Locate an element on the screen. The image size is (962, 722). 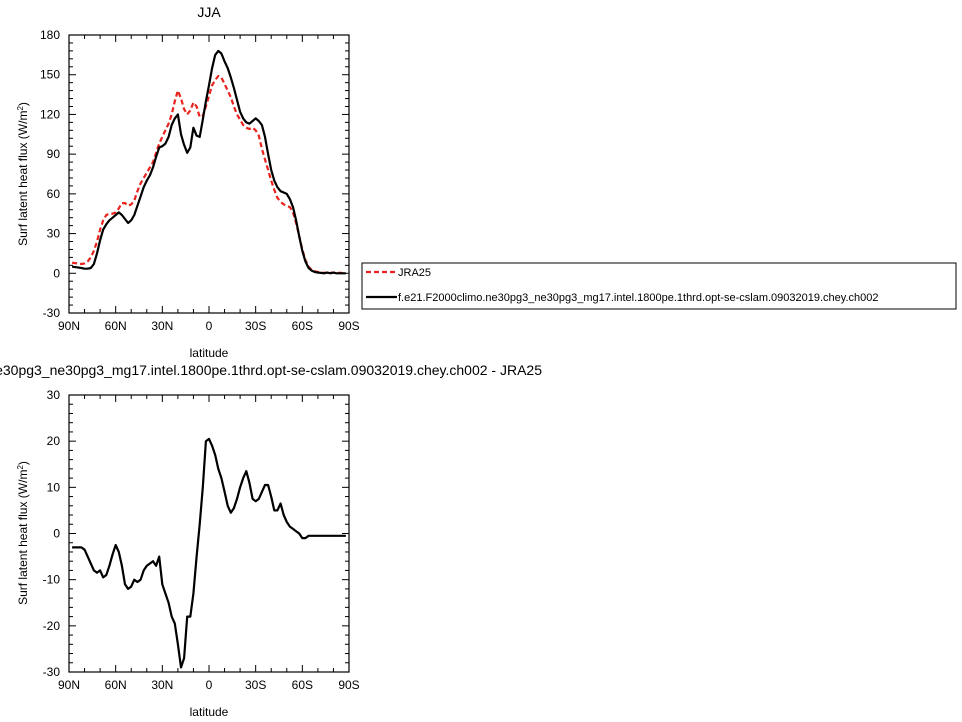
top-chart-title: JJA is located at coordinates (209, 12).